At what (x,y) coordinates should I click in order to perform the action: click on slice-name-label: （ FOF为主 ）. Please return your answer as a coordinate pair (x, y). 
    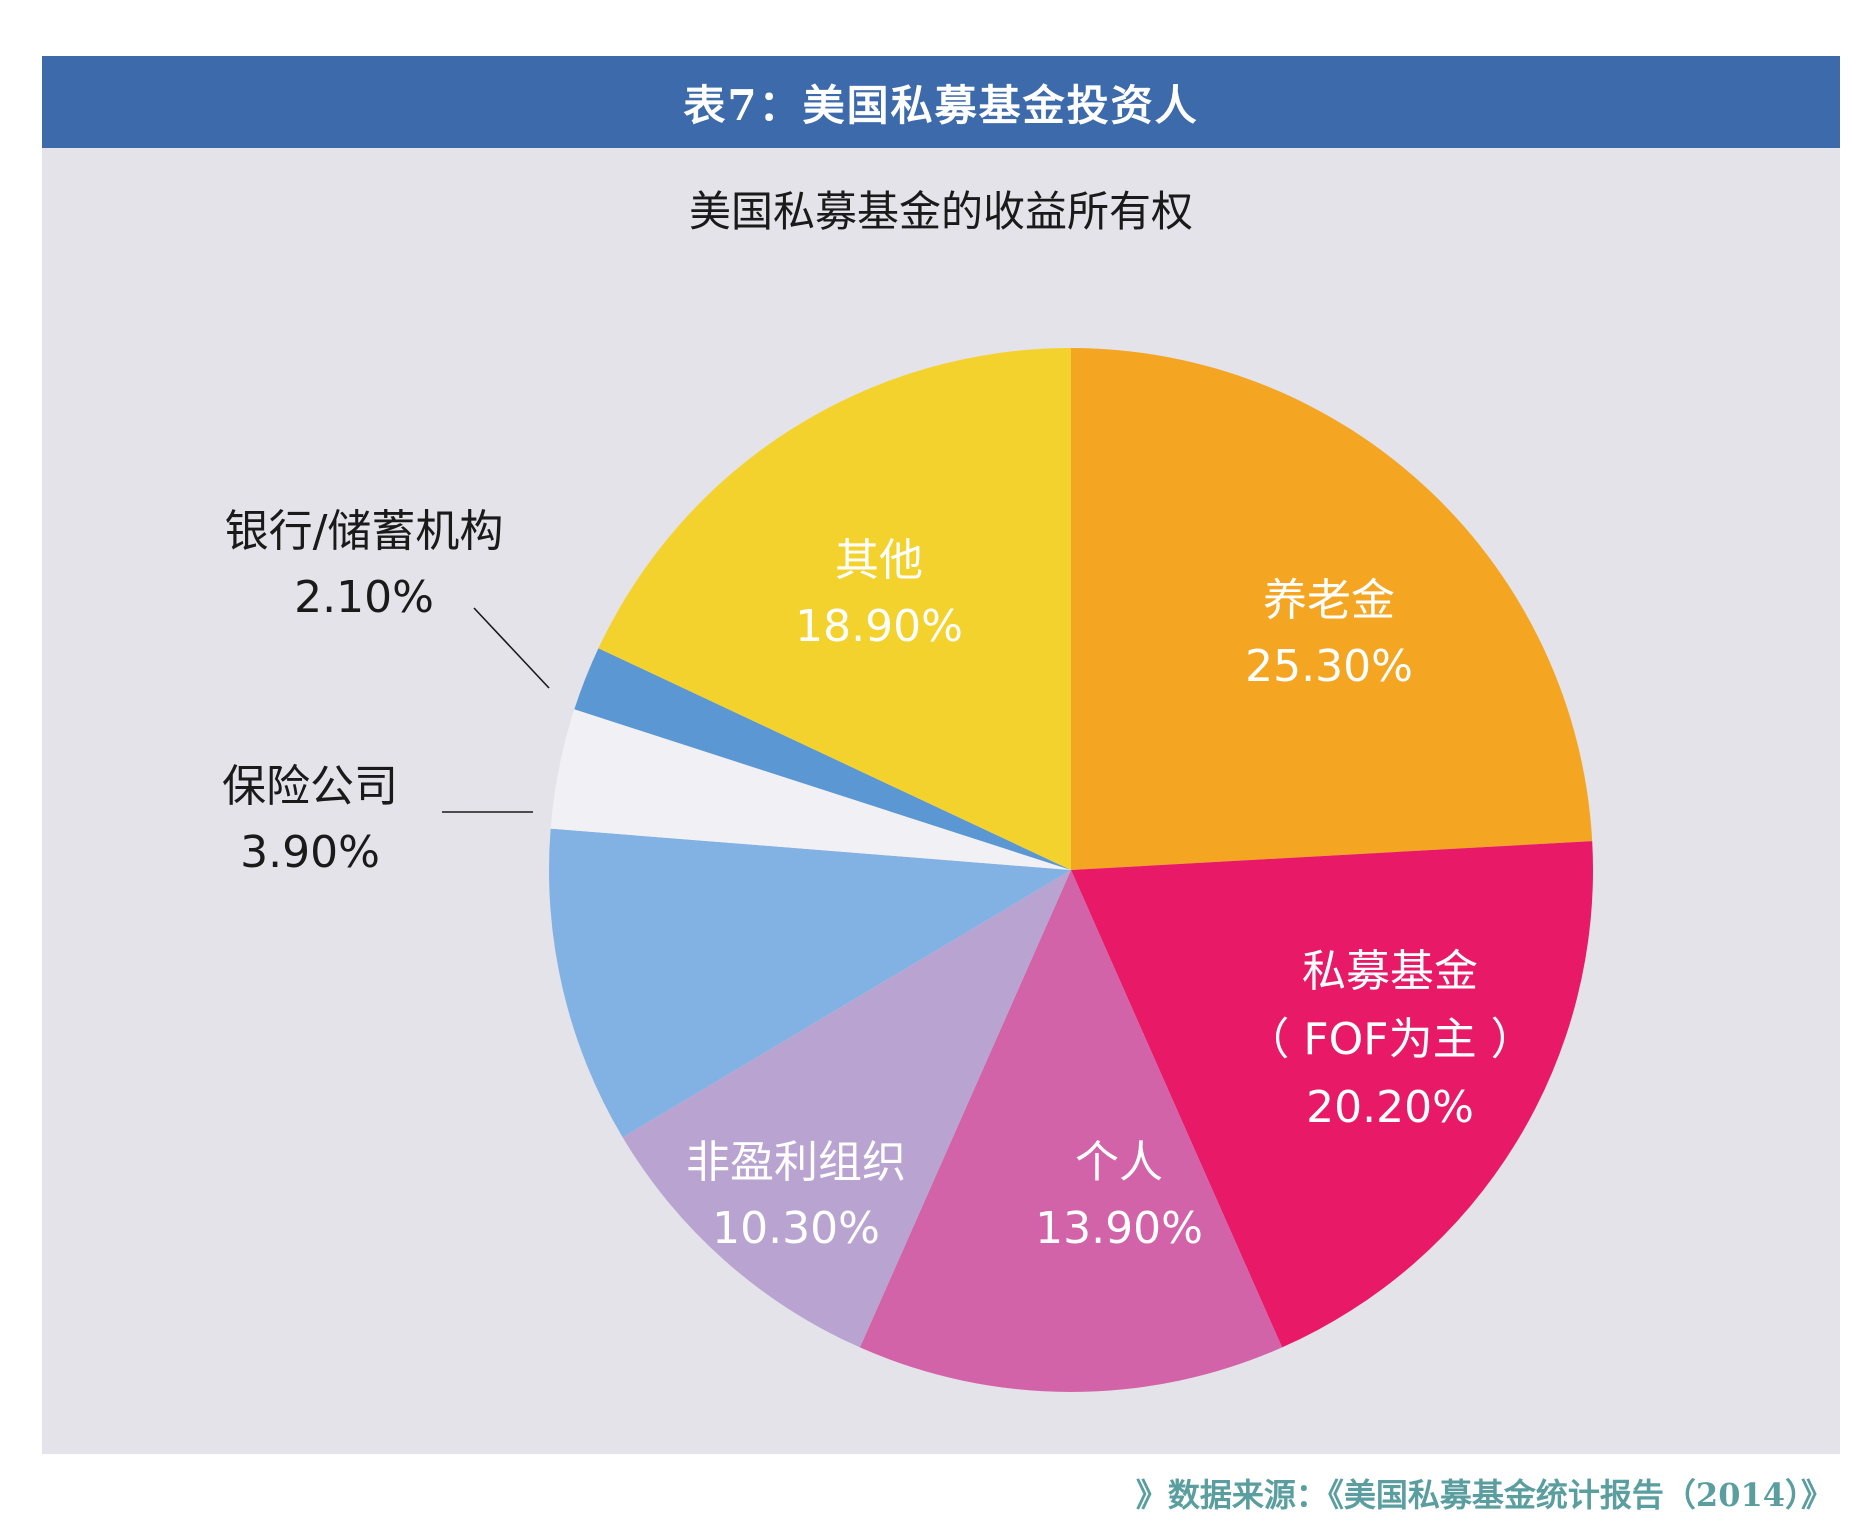
    Looking at the image, I should click on (1389, 1039).